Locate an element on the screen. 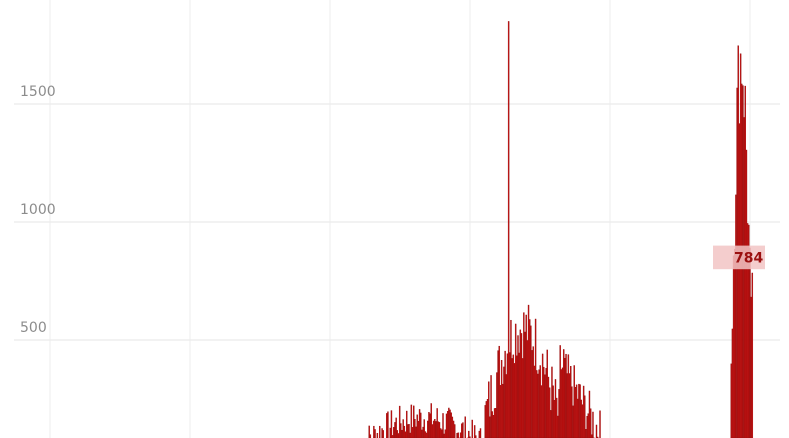  last-value-annotation: 784 is located at coordinates (739, 257).